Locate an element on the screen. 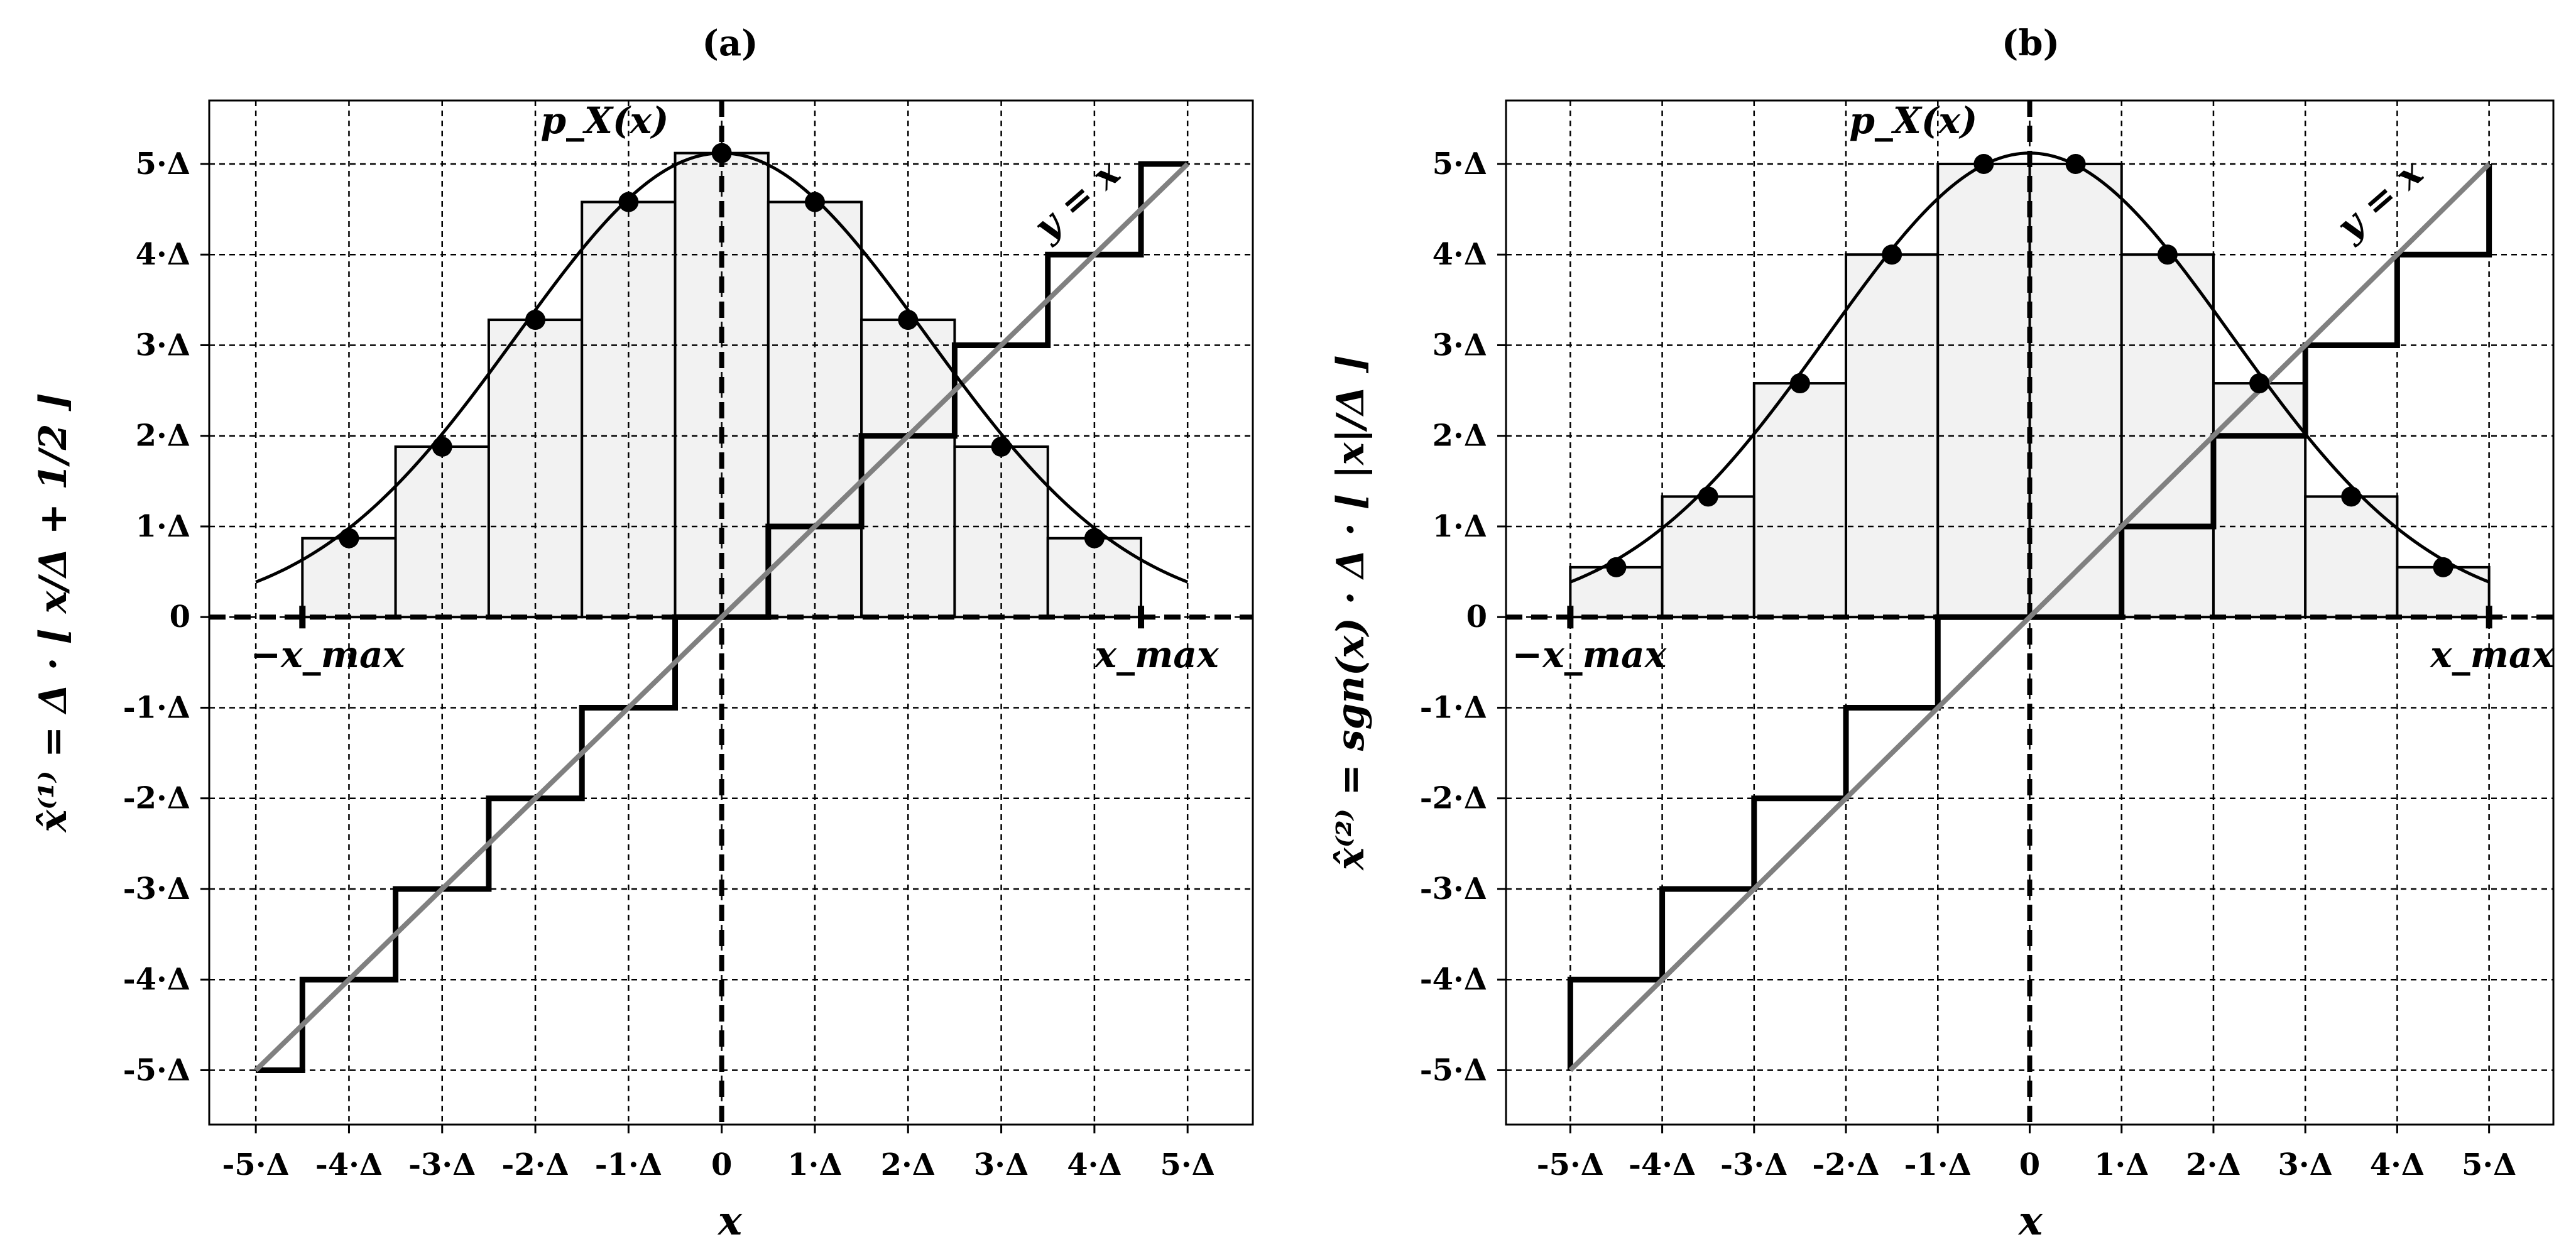 This screenshot has height=1254, width=2576. panel-b-y-tick-label-0: -5·Δ is located at coordinates (1454, 1070).